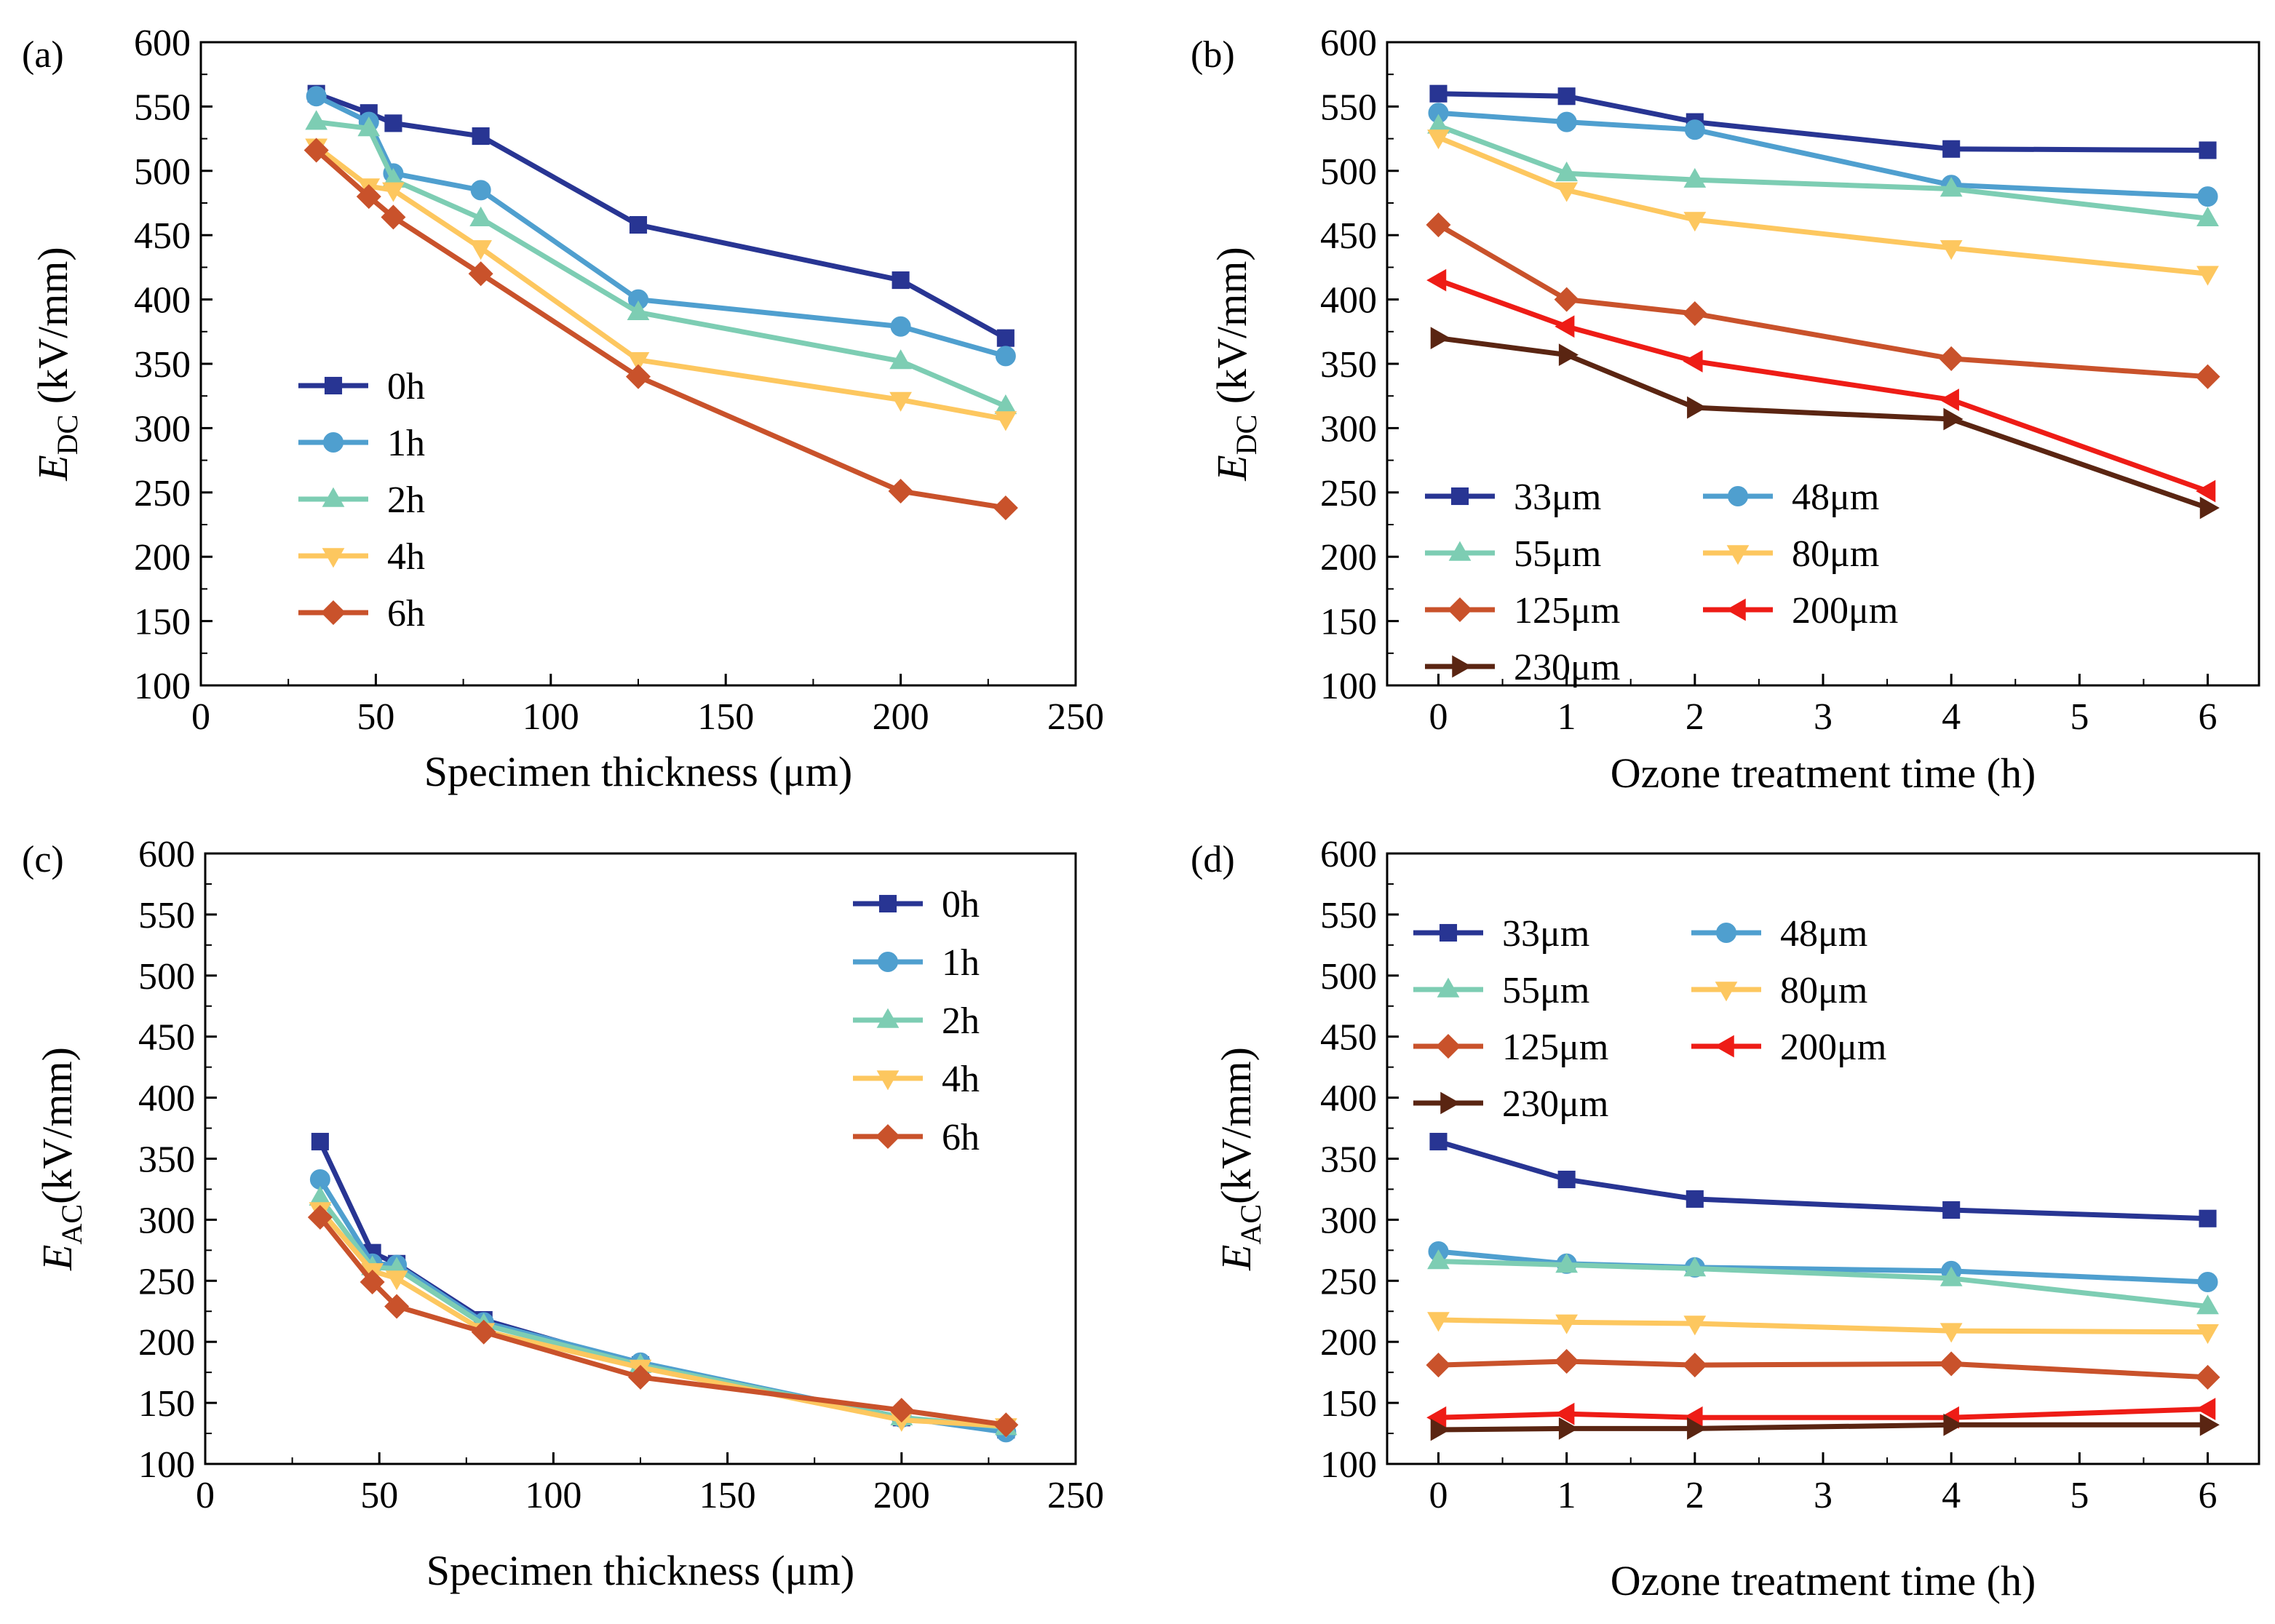 The image size is (2275, 1624). Describe the element at coordinates (1695, 1495) in the screenshot. I see `x-tick-label: 2` at that location.